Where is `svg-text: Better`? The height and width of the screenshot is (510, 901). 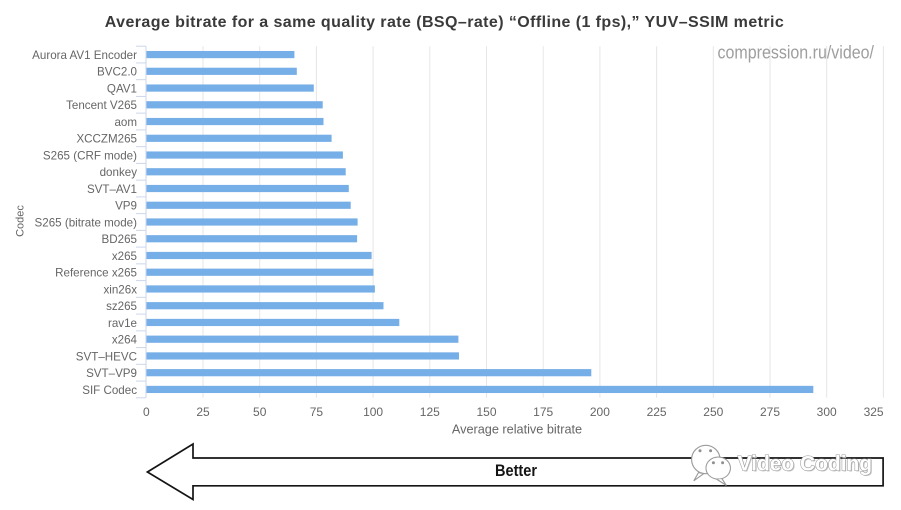 svg-text: Better is located at coordinates (516, 471).